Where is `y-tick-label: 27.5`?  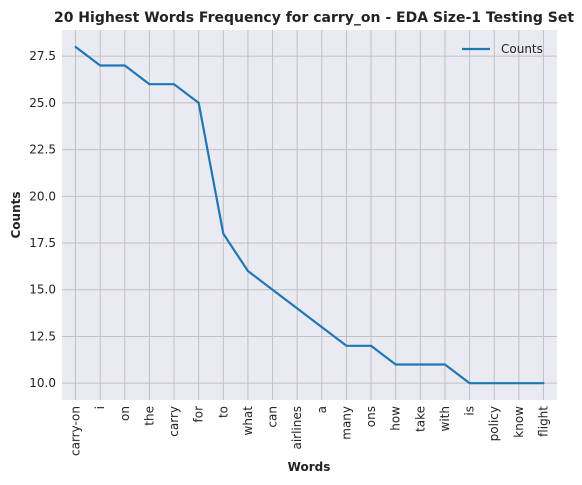
y-tick-label: 27.5 is located at coordinates (42, 56).